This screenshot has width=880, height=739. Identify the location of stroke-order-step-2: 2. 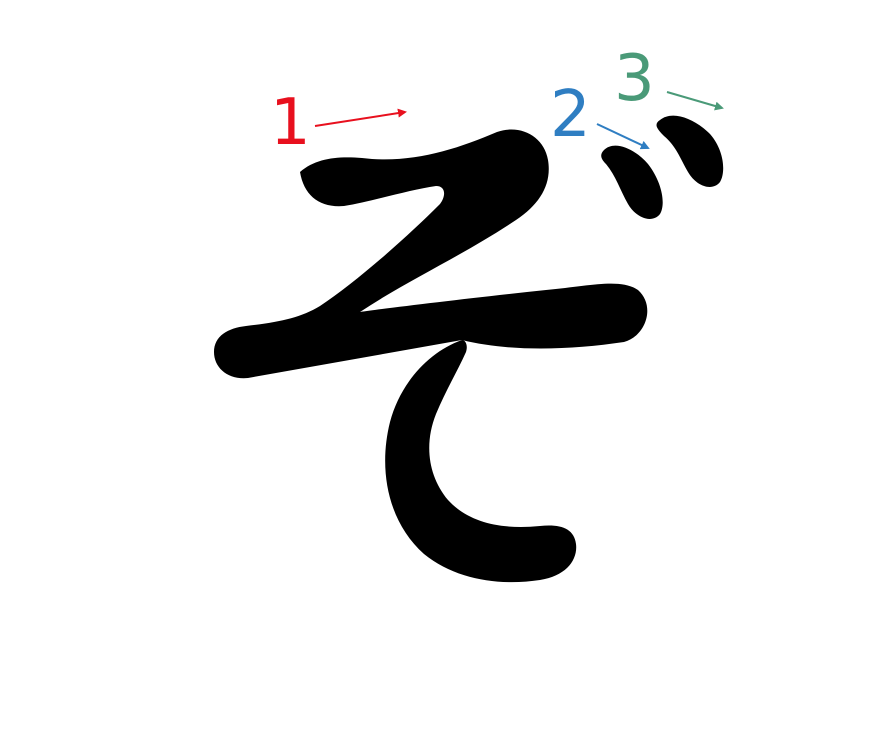
(600, 115).